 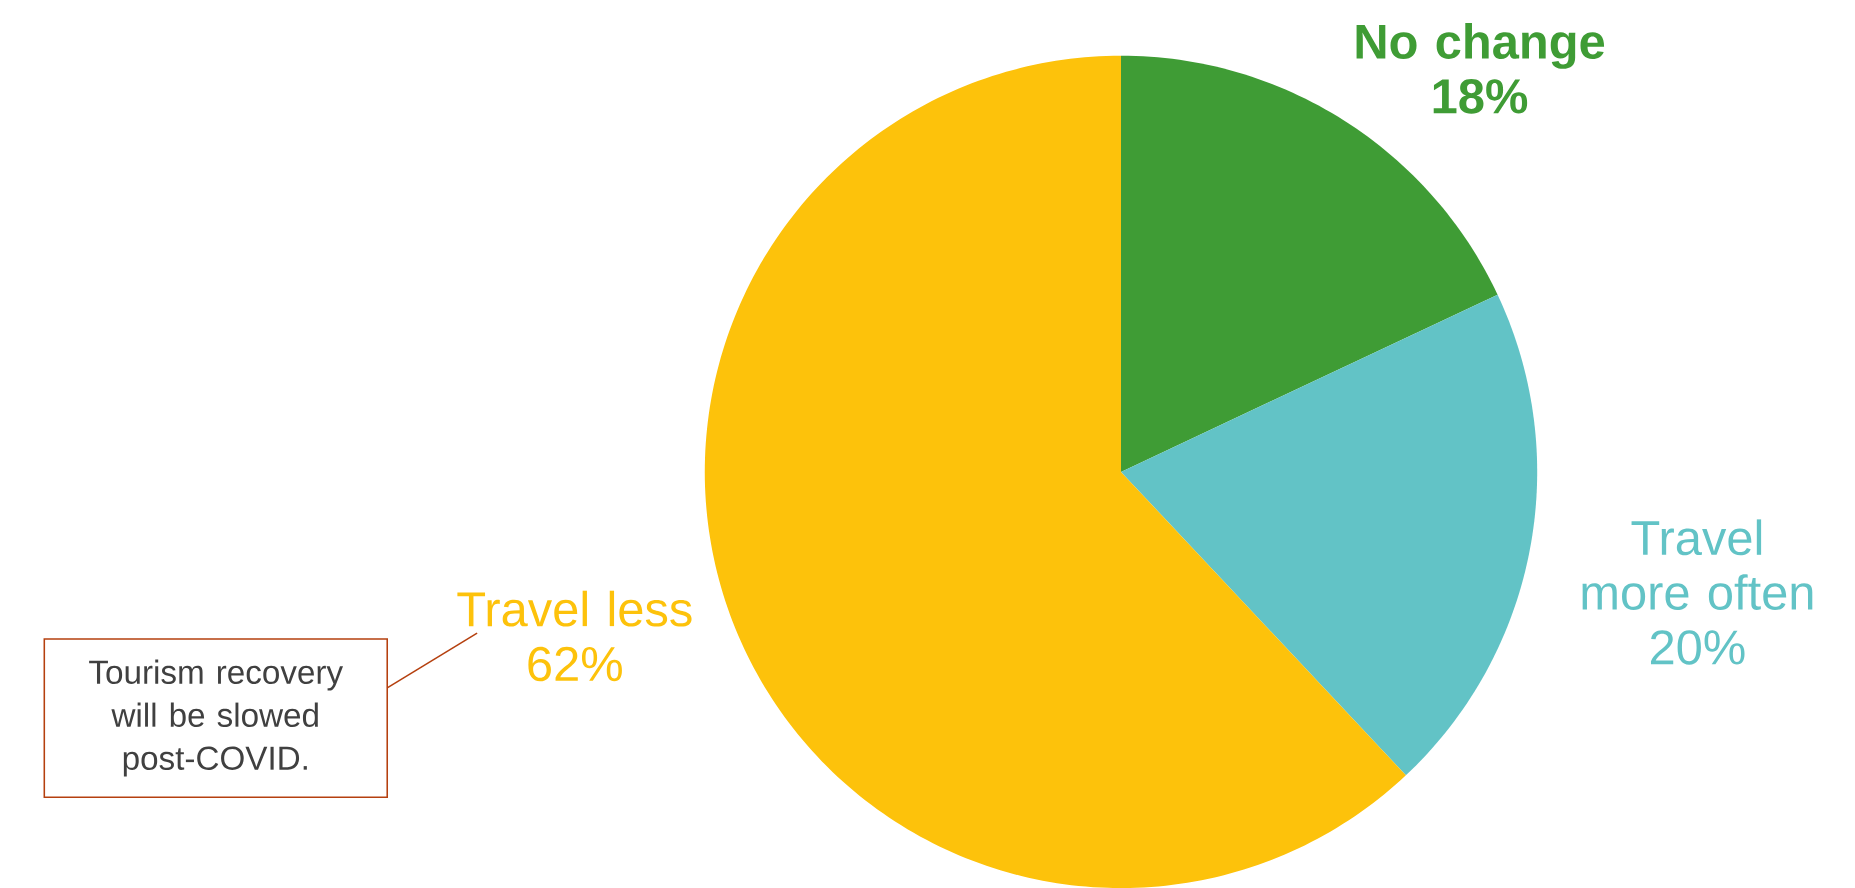 What do you see at coordinates (574, 608) in the screenshot?
I see `slice-label: Travel less` at bounding box center [574, 608].